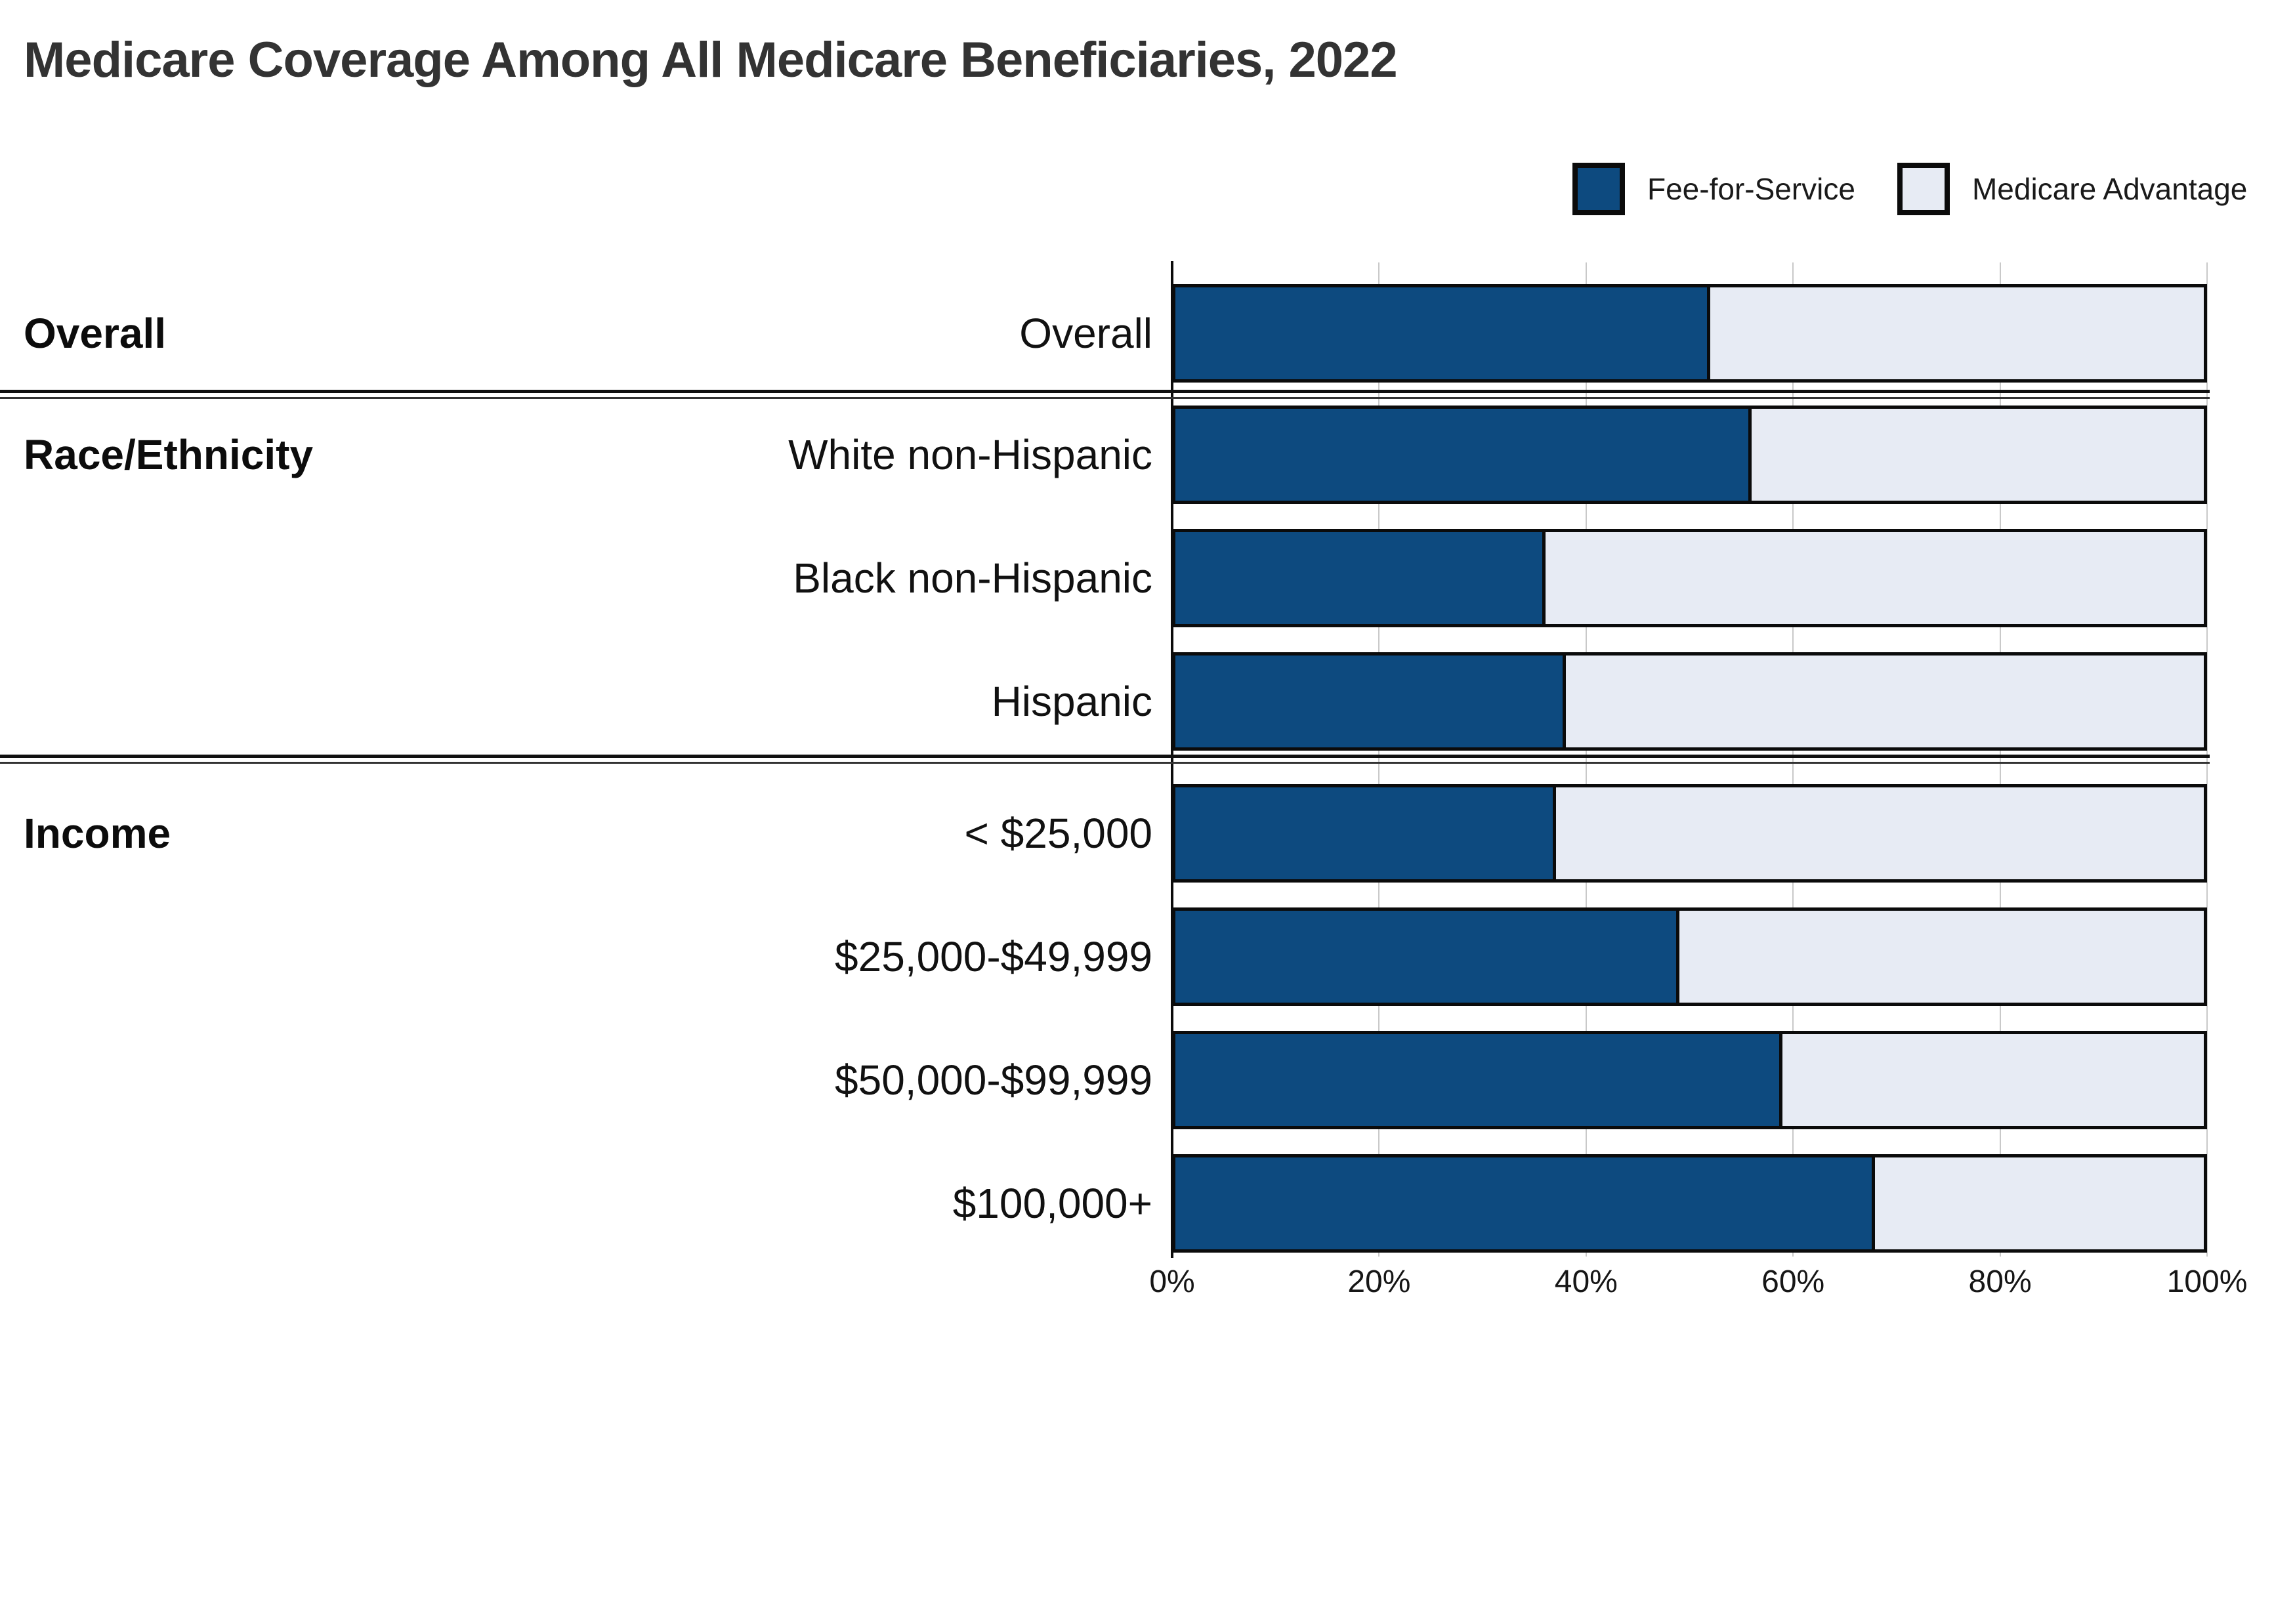 This screenshot has width=2274, height=1624. Describe the element at coordinates (1379, 1281) in the screenshot. I see `x-tick-20: 20%` at that location.